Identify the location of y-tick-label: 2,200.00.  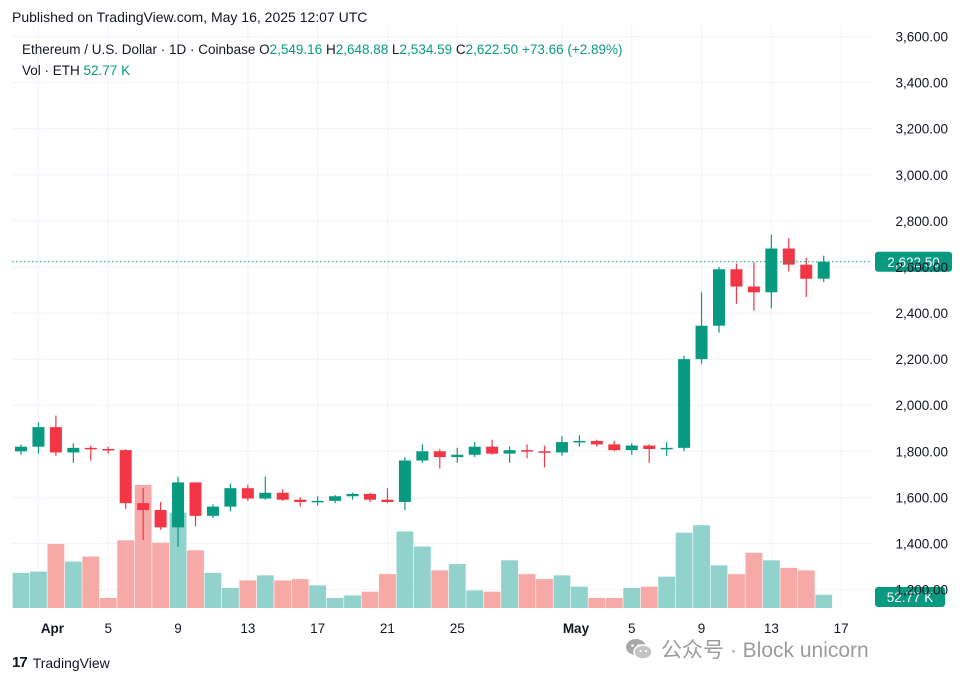
(921, 359).